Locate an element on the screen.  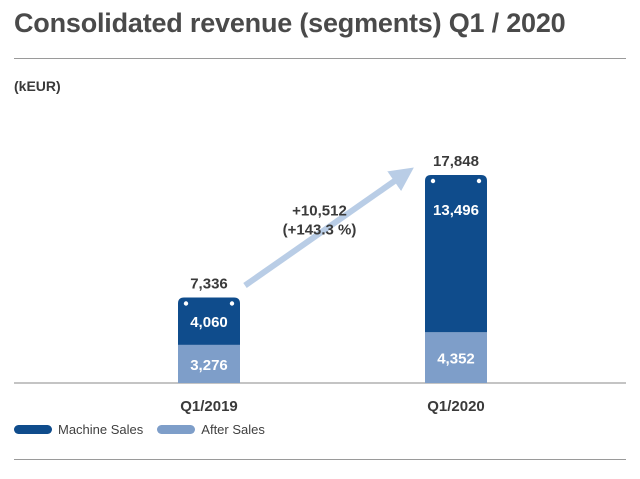
x-tick-label: Q1/2019 is located at coordinates (209, 406).